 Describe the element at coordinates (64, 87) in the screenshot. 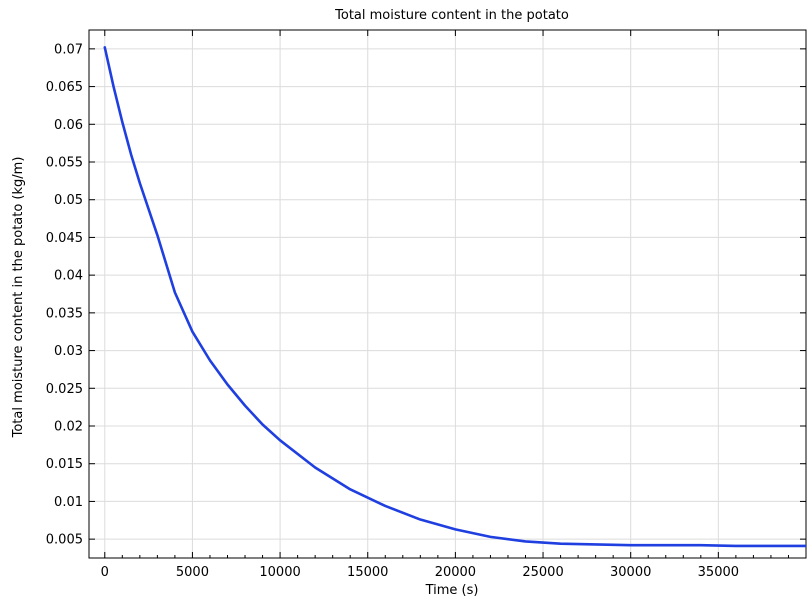

I see `y-tick-label: 0.065` at that location.